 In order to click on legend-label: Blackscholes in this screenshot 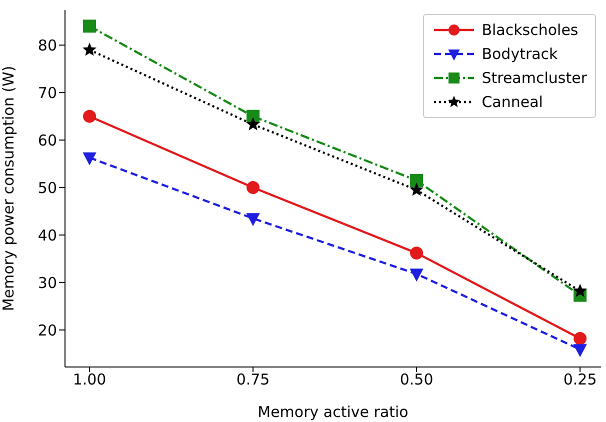, I will do `click(530, 30)`.